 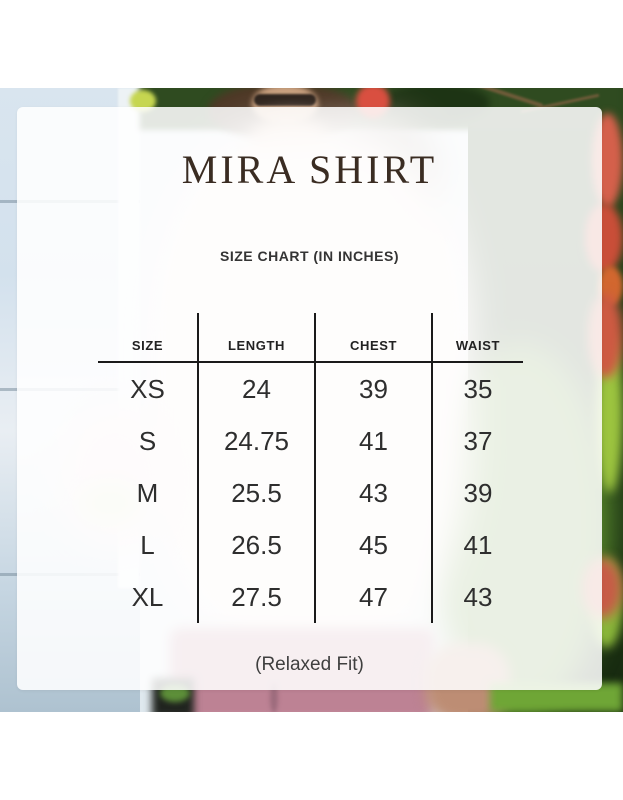 What do you see at coordinates (255, 389) in the screenshot?
I see `table-cell-length: 24` at bounding box center [255, 389].